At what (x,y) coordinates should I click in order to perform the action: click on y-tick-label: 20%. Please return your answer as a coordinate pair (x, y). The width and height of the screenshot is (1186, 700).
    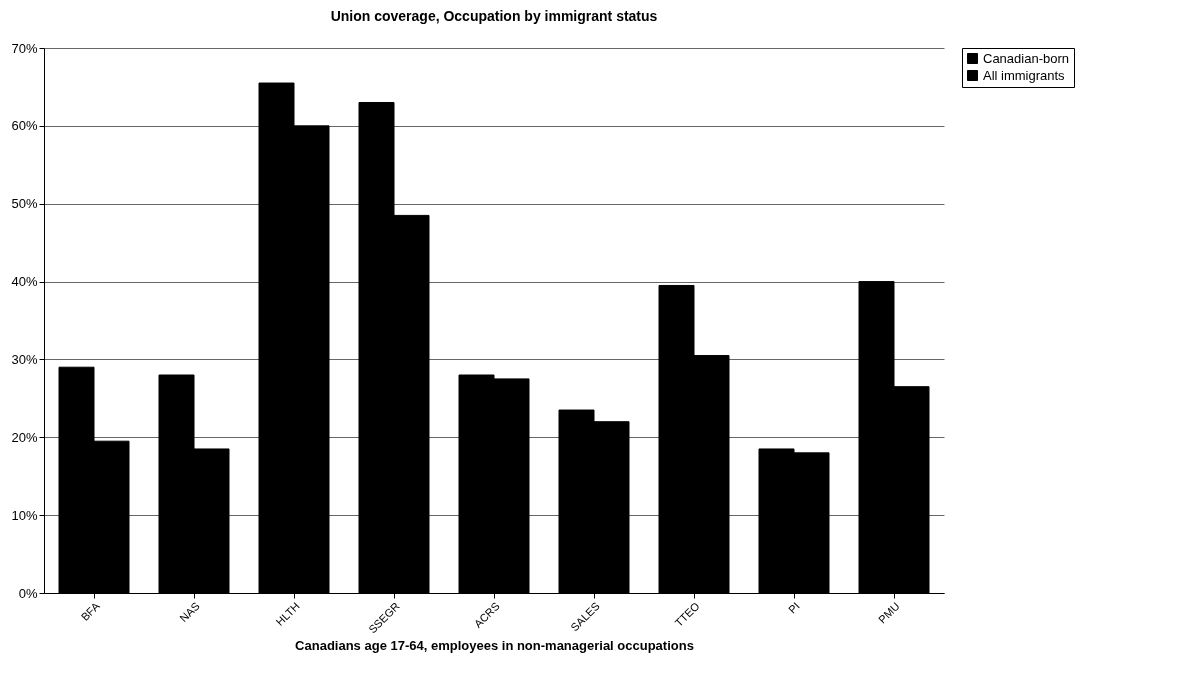
    Looking at the image, I should click on (24, 437).